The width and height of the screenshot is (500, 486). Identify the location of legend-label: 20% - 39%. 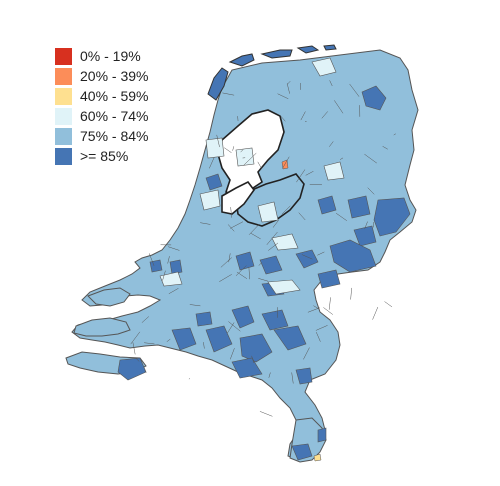
(114, 76).